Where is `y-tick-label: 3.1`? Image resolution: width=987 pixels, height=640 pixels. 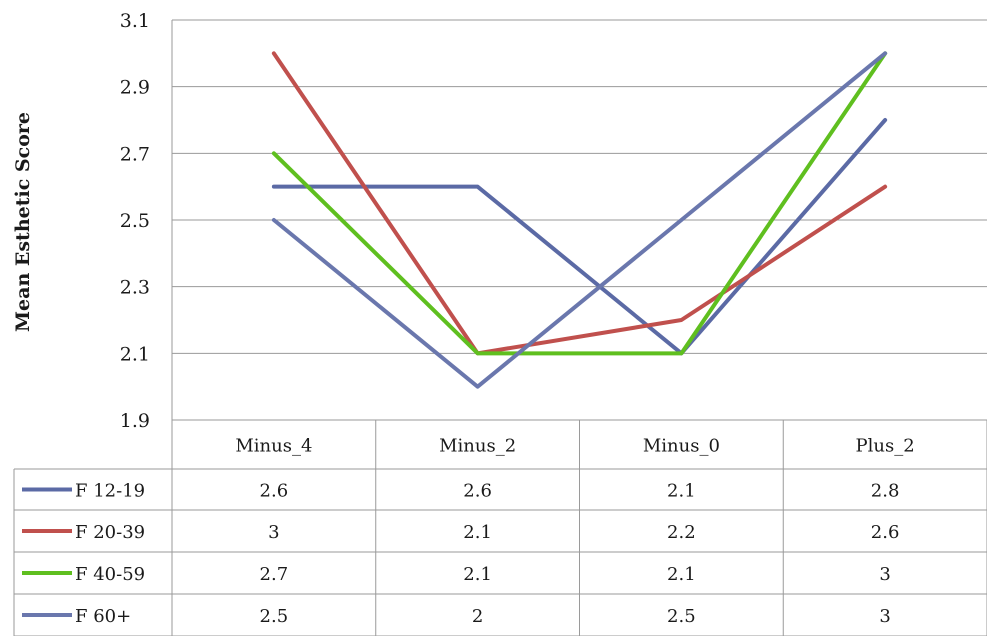 y-tick-label: 3.1 is located at coordinates (135, 21).